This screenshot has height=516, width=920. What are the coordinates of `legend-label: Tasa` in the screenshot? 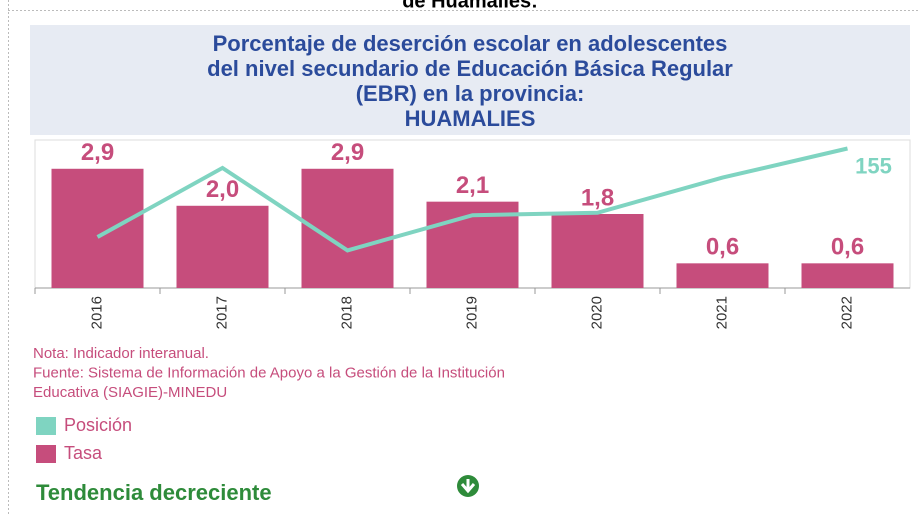 It's located at (83, 453).